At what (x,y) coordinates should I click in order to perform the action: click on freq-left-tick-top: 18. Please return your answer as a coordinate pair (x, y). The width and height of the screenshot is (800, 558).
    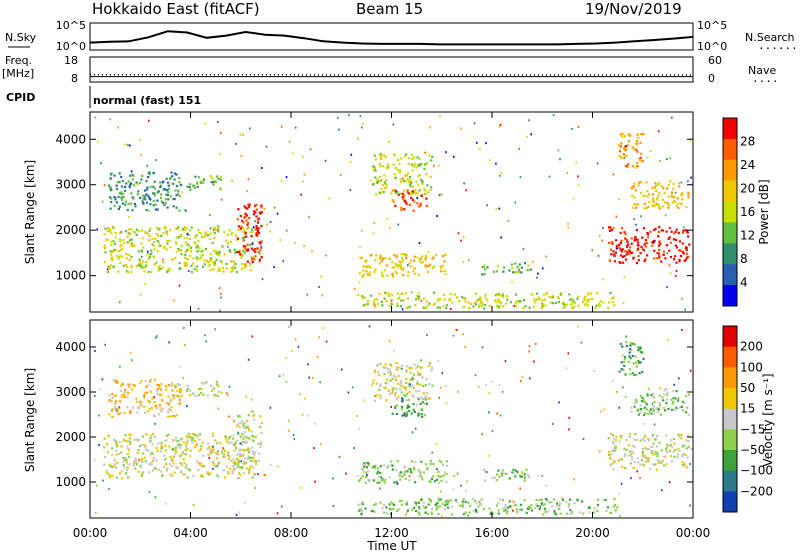
    Looking at the image, I should click on (71, 60).